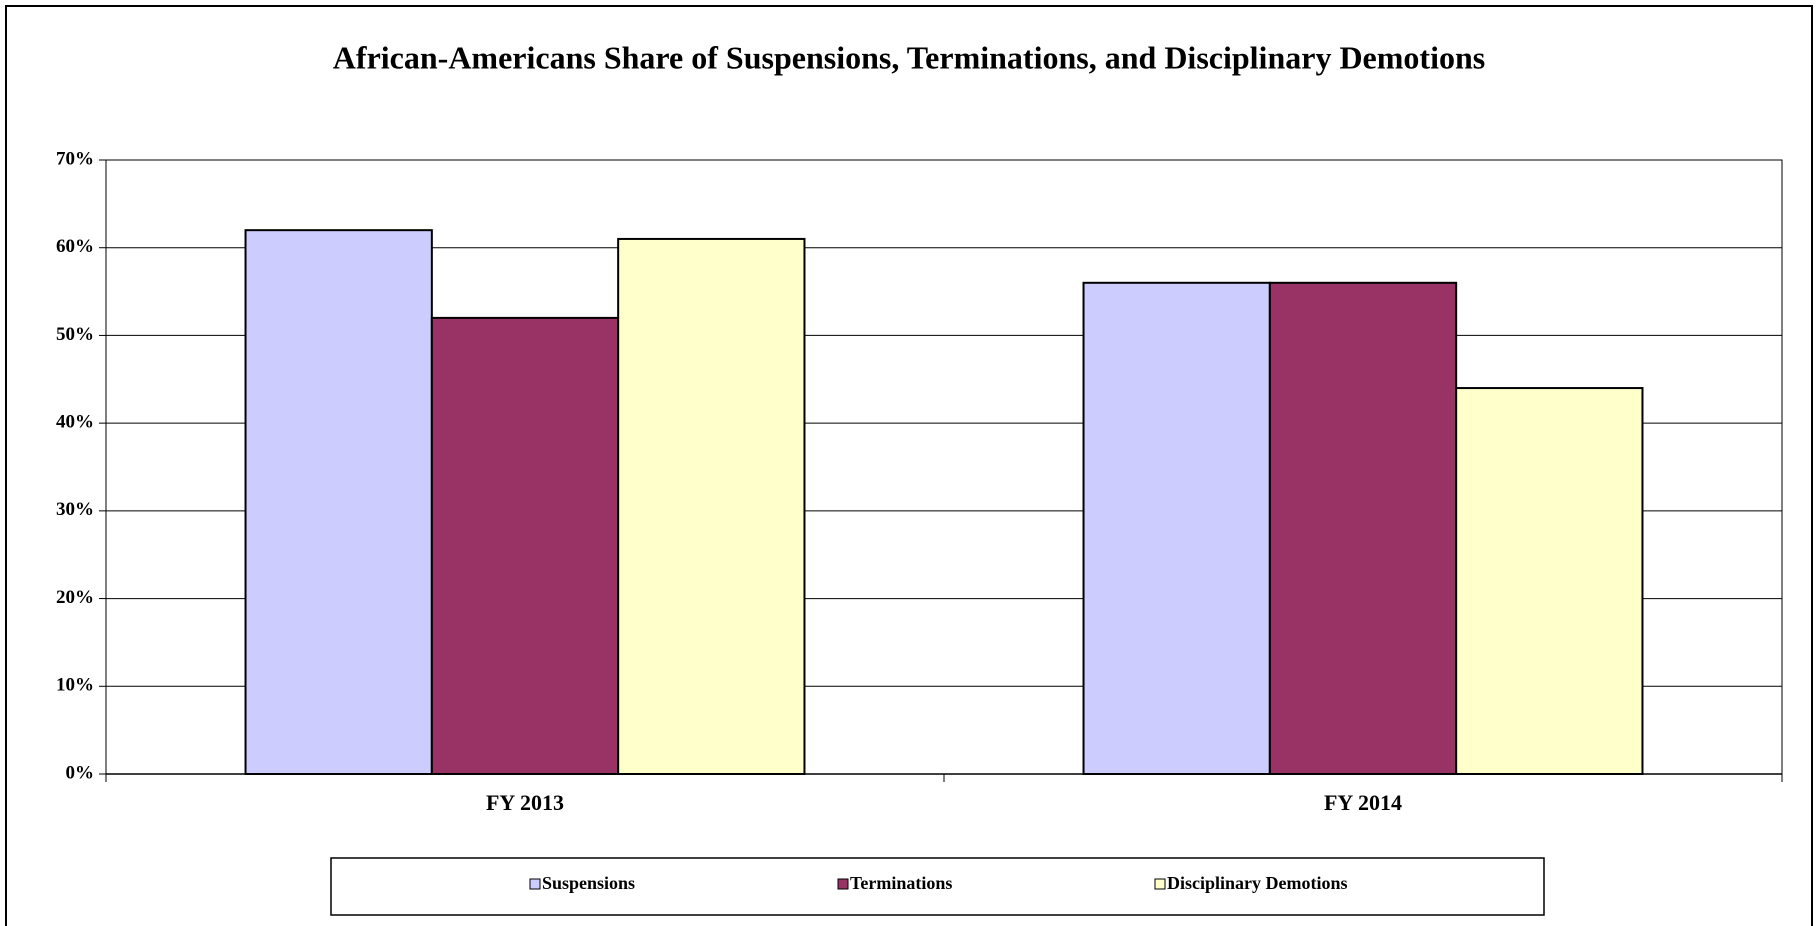 The image size is (1820, 926). I want to click on y-tick-label: 0%, so click(80, 772).